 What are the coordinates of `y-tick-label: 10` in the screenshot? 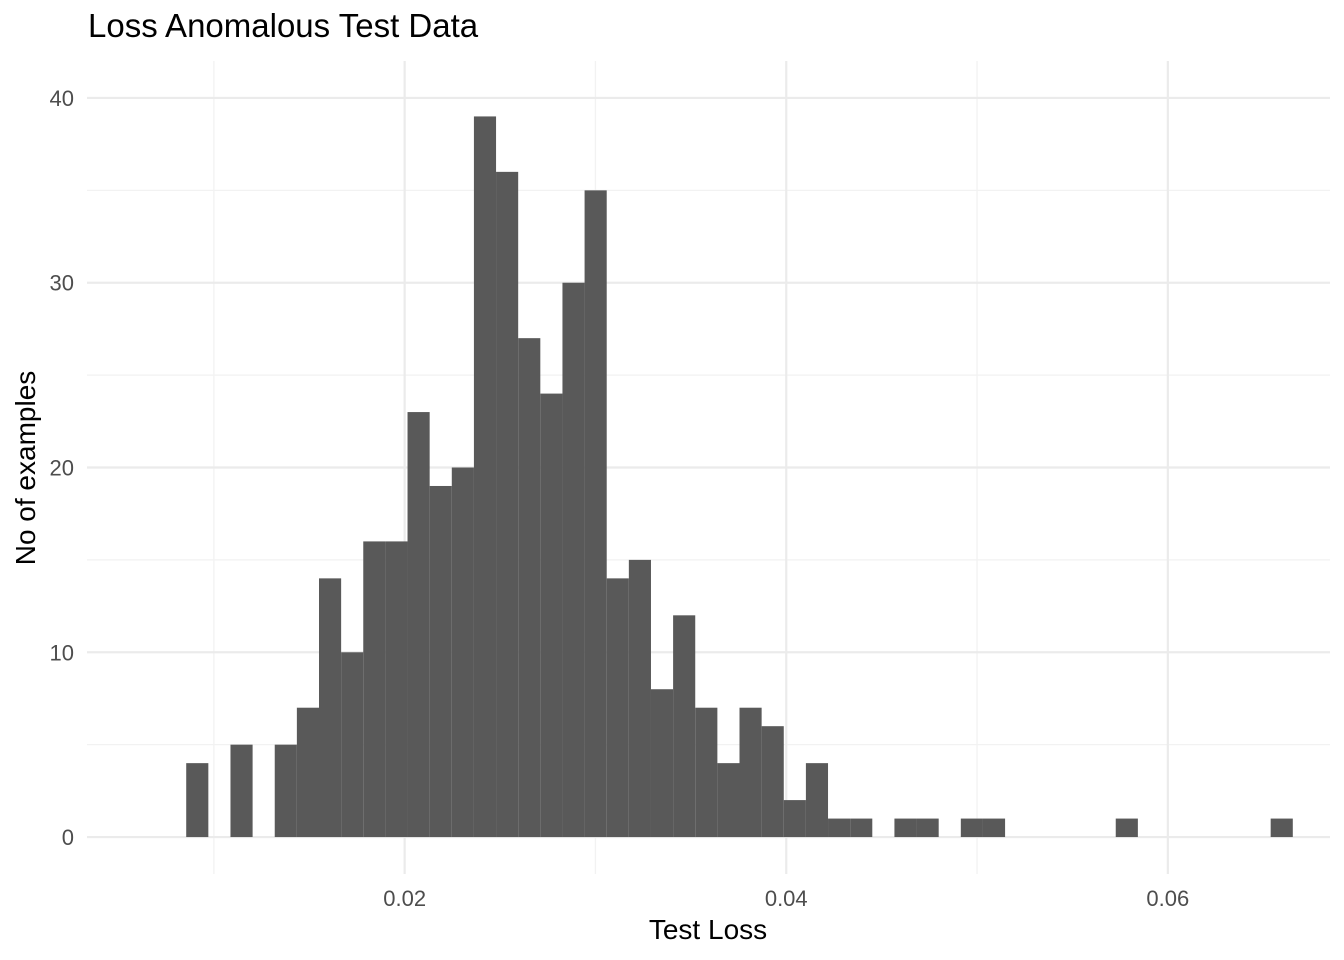 It's located at (62, 652).